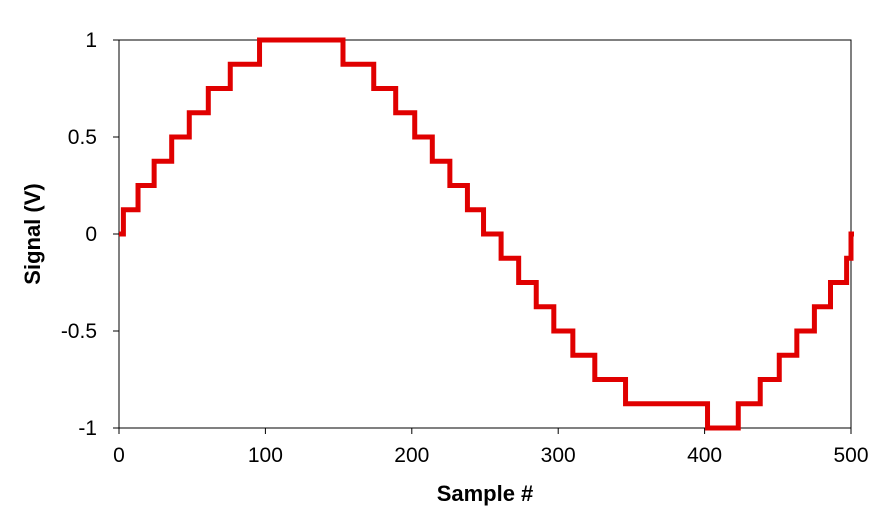 The width and height of the screenshot is (889, 515). Describe the element at coordinates (485, 493) in the screenshot. I see `x-axis-title: Sample #` at that location.